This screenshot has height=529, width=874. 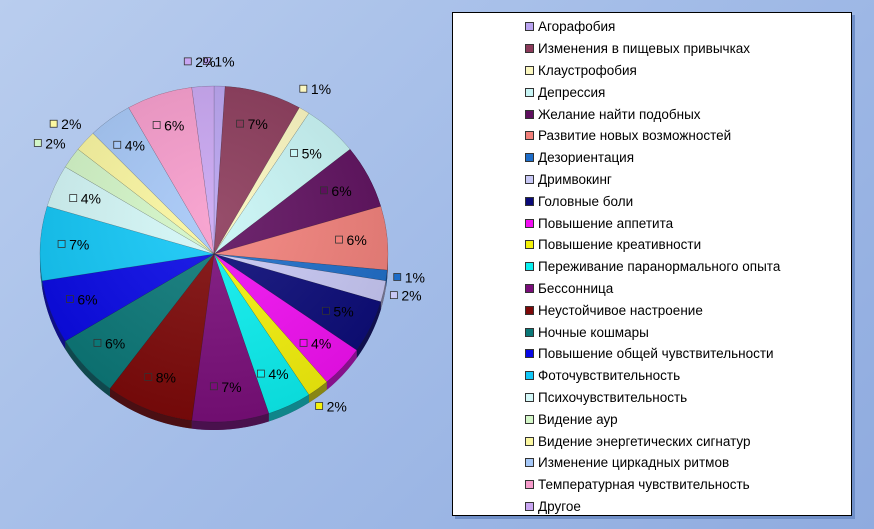 What do you see at coordinates (688, 419) in the screenshot?
I see `legend-item: Видение аур` at bounding box center [688, 419].